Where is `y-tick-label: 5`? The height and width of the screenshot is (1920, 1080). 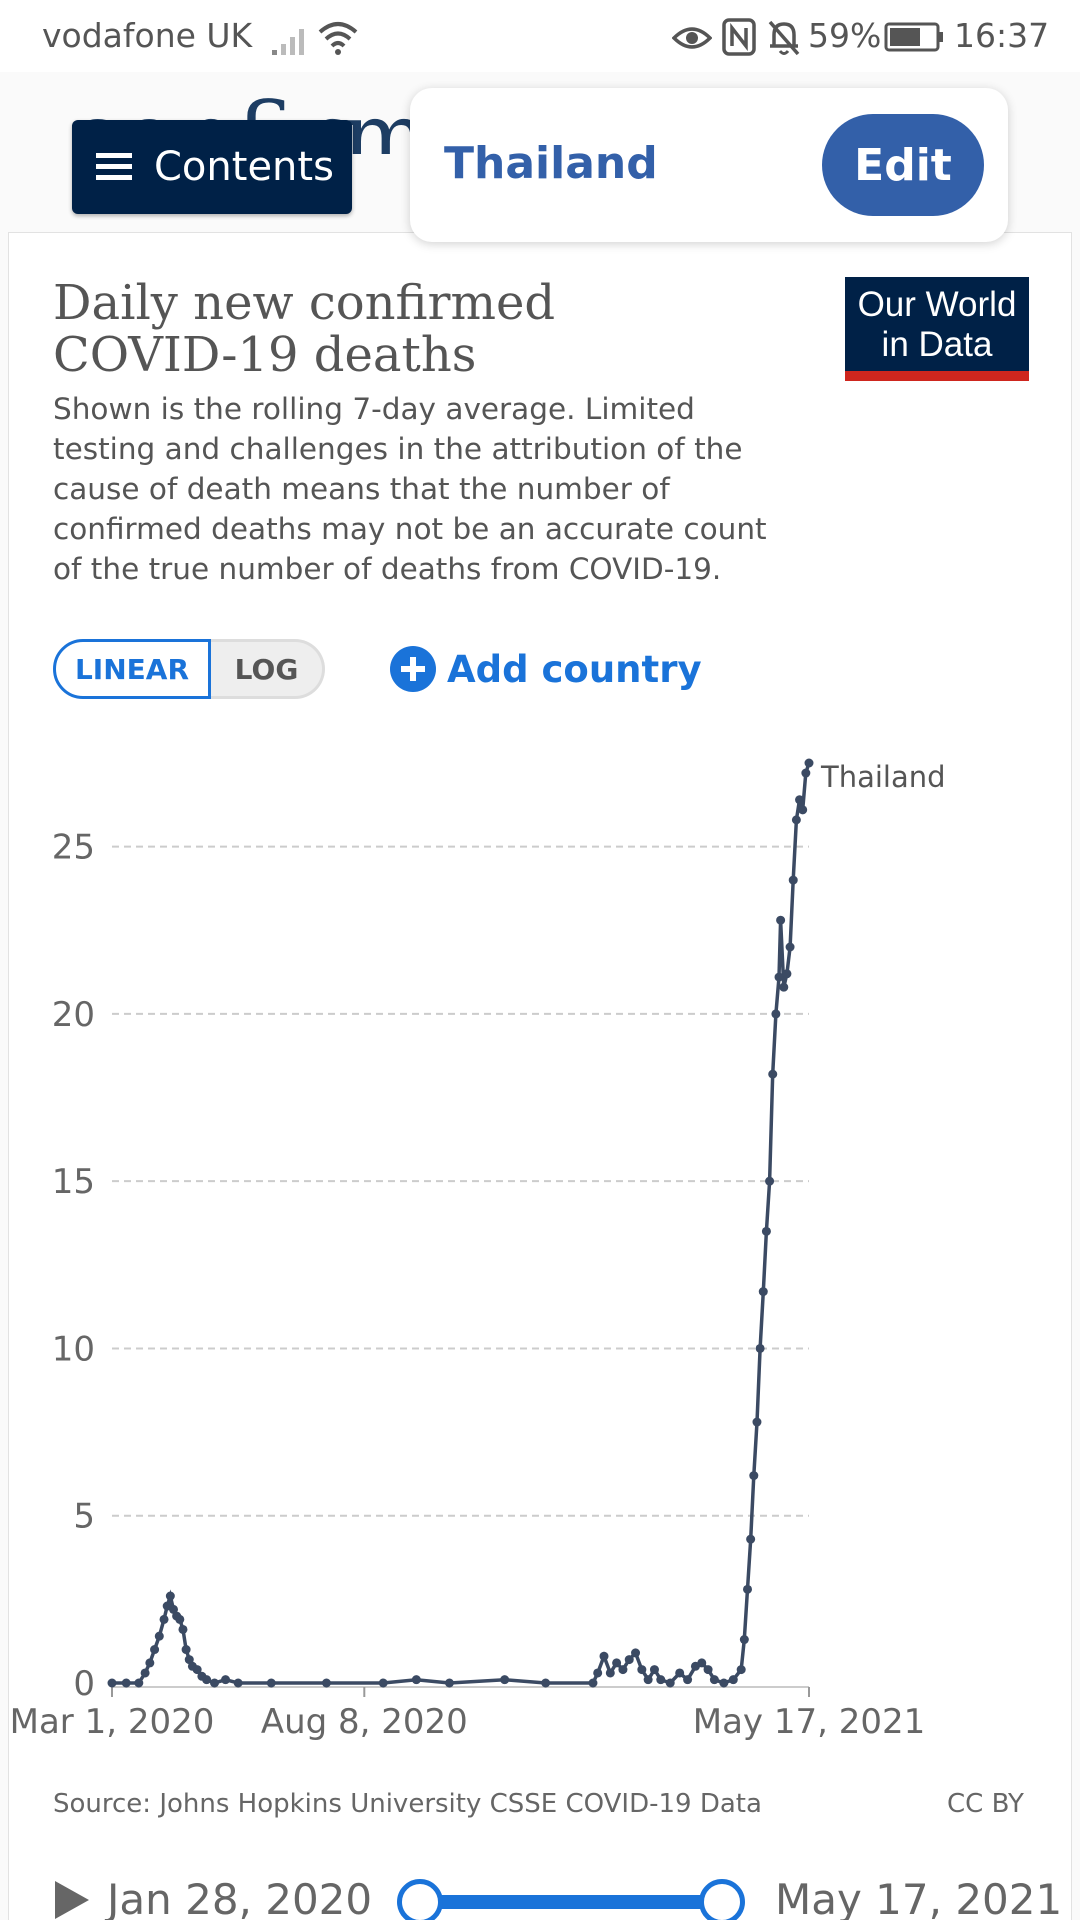
y-tick-label: 5 is located at coordinates (84, 1517).